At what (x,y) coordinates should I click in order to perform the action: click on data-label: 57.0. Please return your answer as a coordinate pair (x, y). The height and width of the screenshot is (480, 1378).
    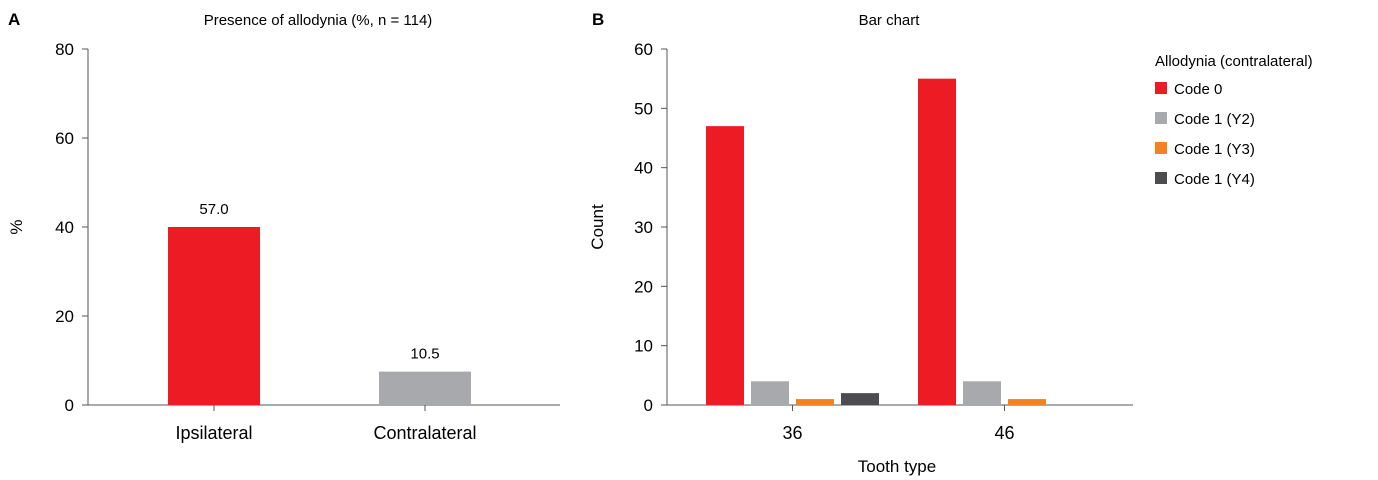
    Looking at the image, I should click on (213, 209).